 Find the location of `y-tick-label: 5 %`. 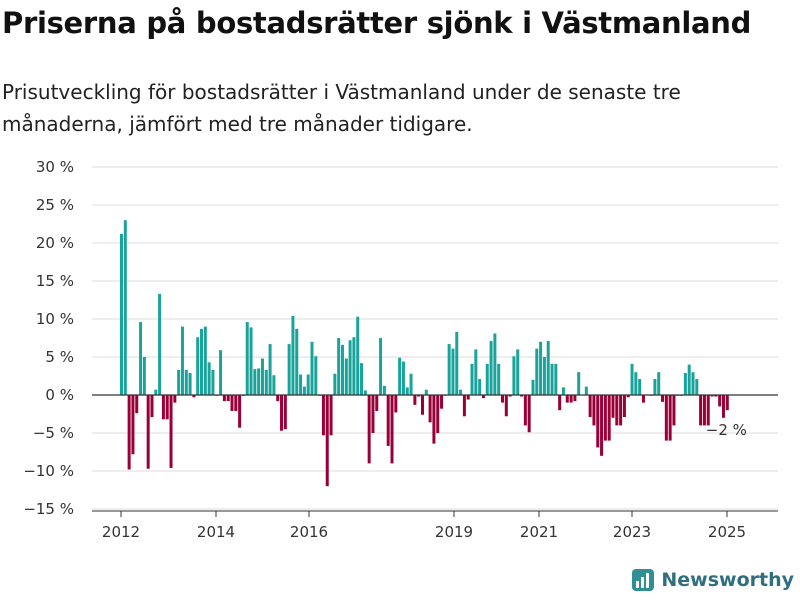

y-tick-label: 5 % is located at coordinates (59, 357).